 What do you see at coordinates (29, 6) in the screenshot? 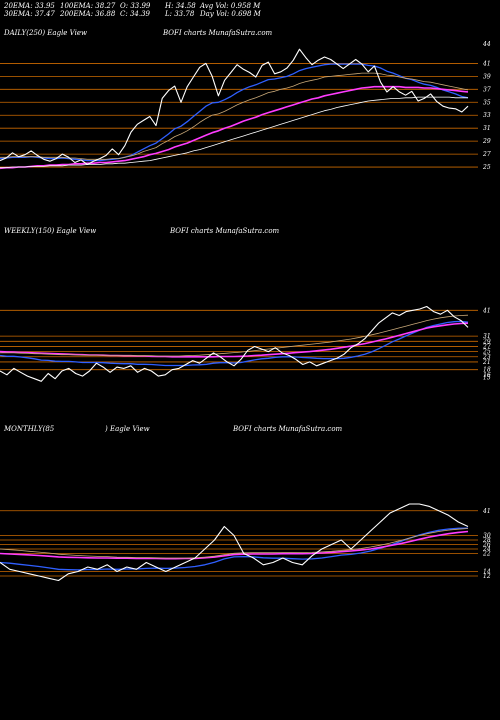
I see `header-ema20: 20EMA: 33.95` at bounding box center [29, 6].